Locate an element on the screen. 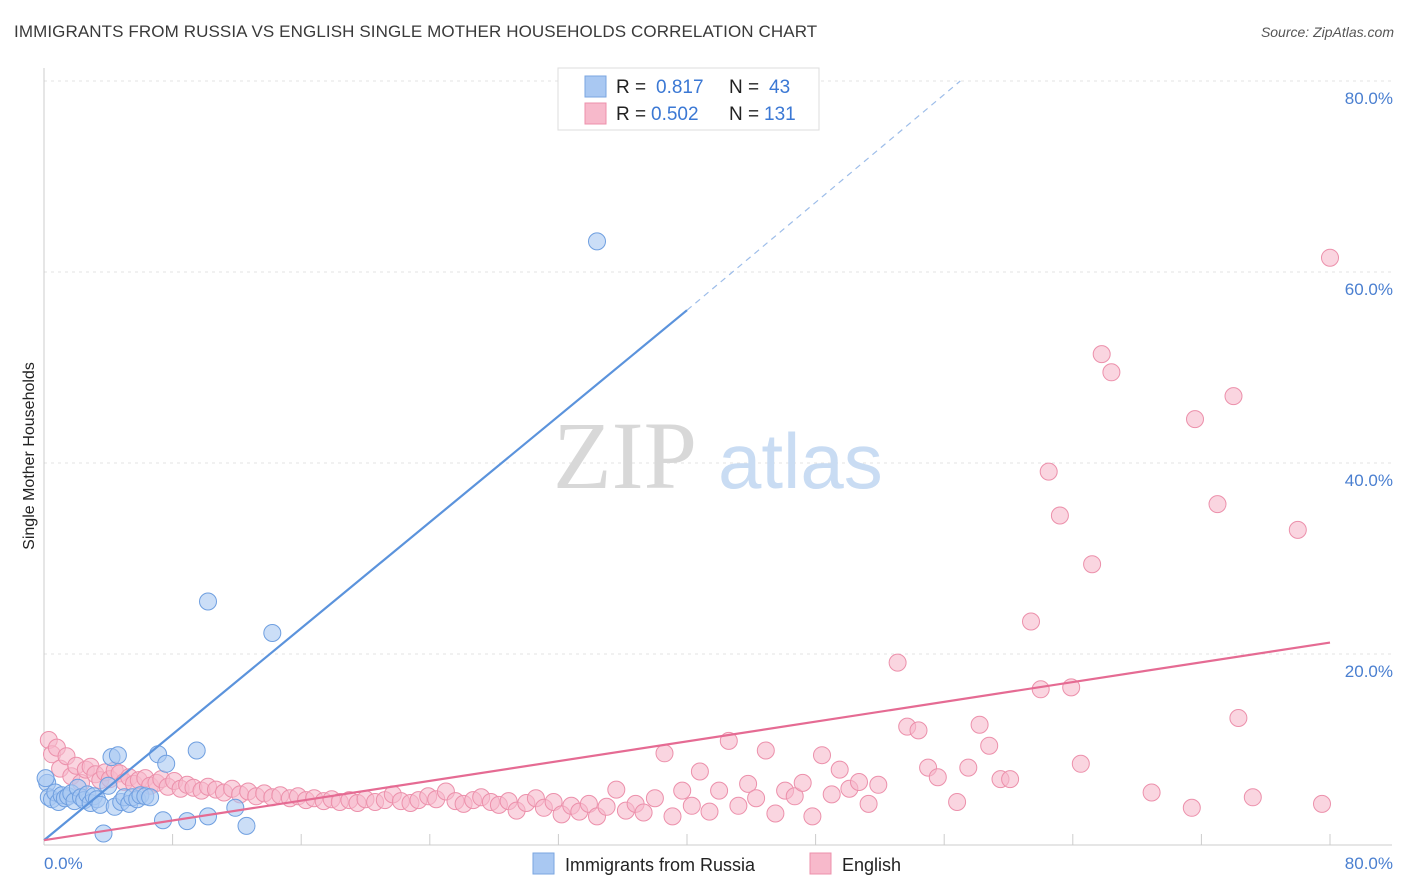 The image size is (1406, 892). series-swatch-english is located at coordinates (820, 863).